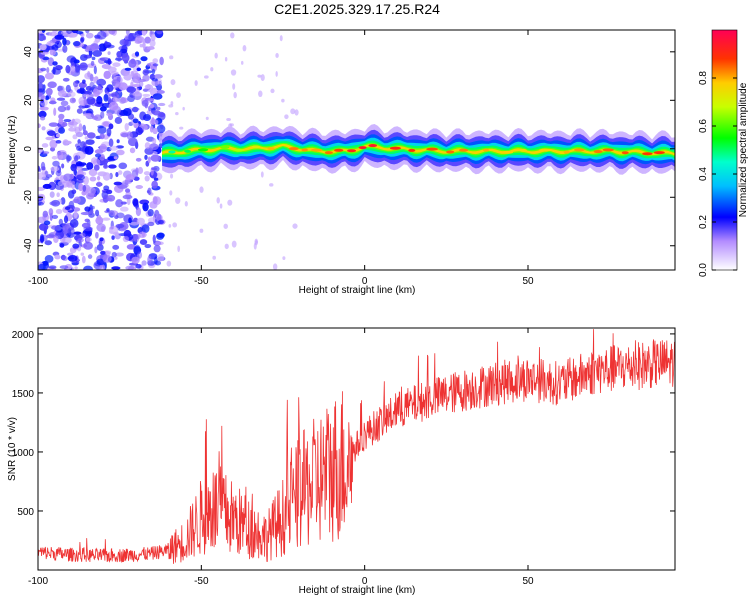  What do you see at coordinates (357, 9) in the screenshot?
I see `figure-title: C2E1.2025.329.17.25.R24` at bounding box center [357, 9].